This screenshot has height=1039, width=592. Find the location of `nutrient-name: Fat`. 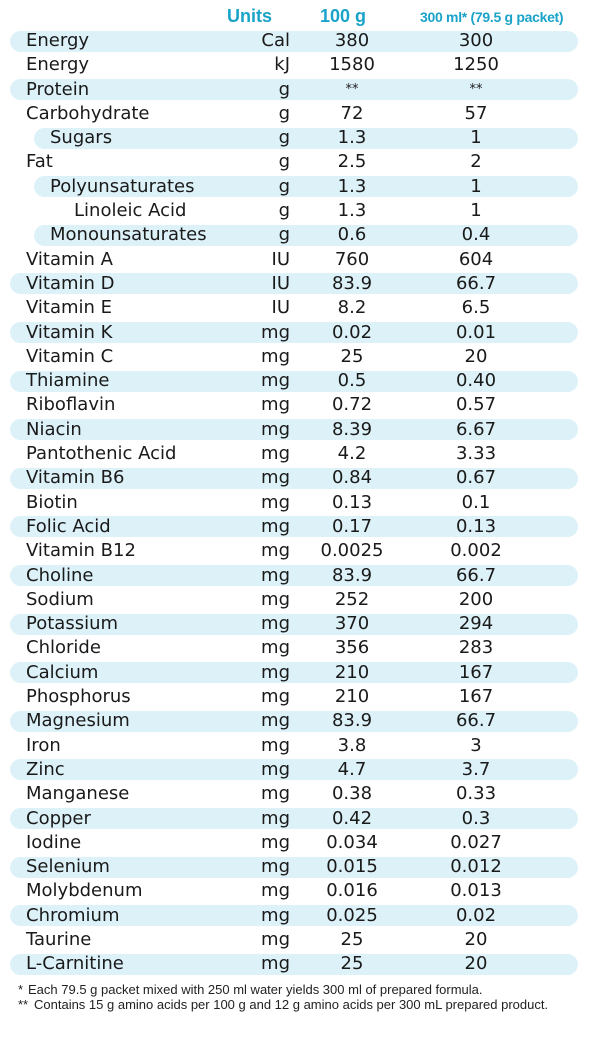

nutrient-name: Fat is located at coordinates (39, 162).